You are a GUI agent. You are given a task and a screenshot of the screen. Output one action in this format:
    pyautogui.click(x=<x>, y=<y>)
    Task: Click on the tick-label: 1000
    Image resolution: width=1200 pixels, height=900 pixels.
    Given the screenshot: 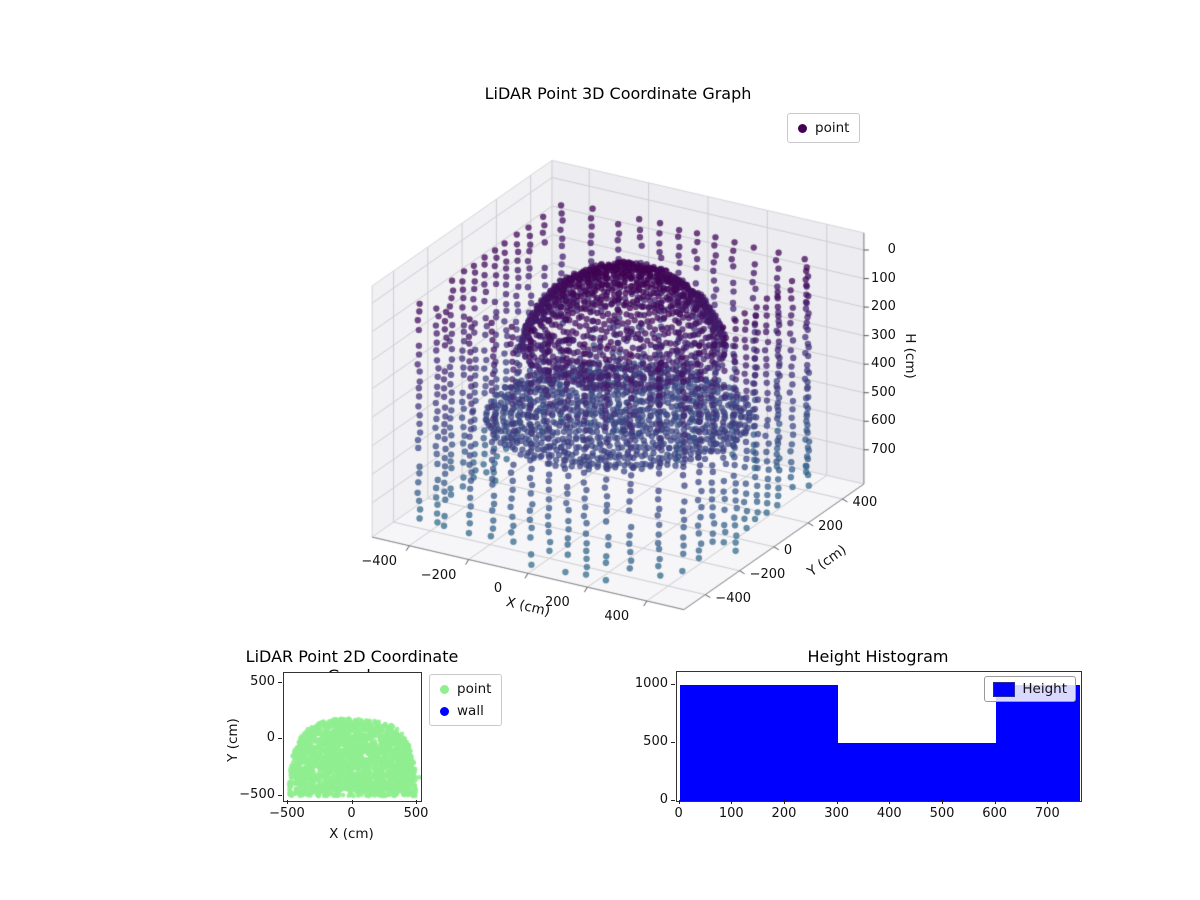 What is the action you would take?
    pyautogui.click(x=651, y=683)
    